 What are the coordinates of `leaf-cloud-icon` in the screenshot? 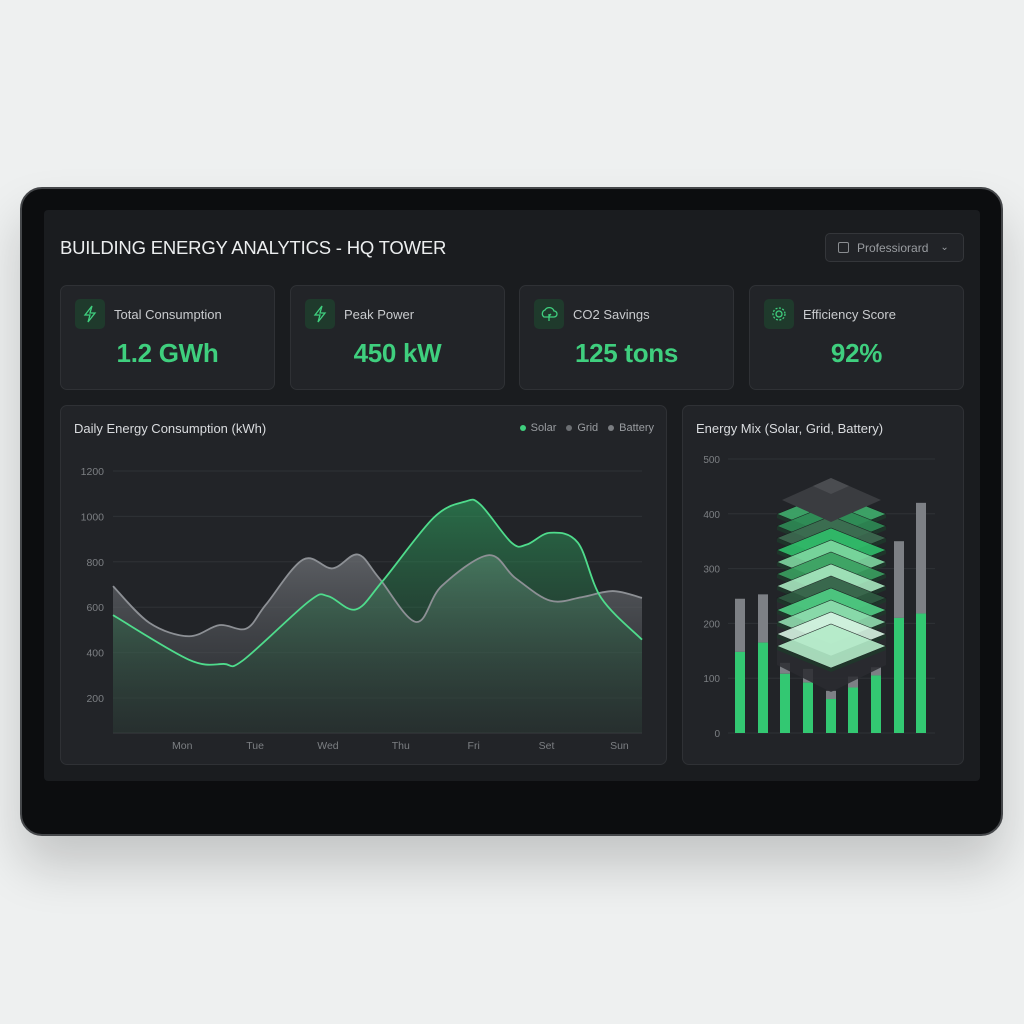 It's located at (549, 314).